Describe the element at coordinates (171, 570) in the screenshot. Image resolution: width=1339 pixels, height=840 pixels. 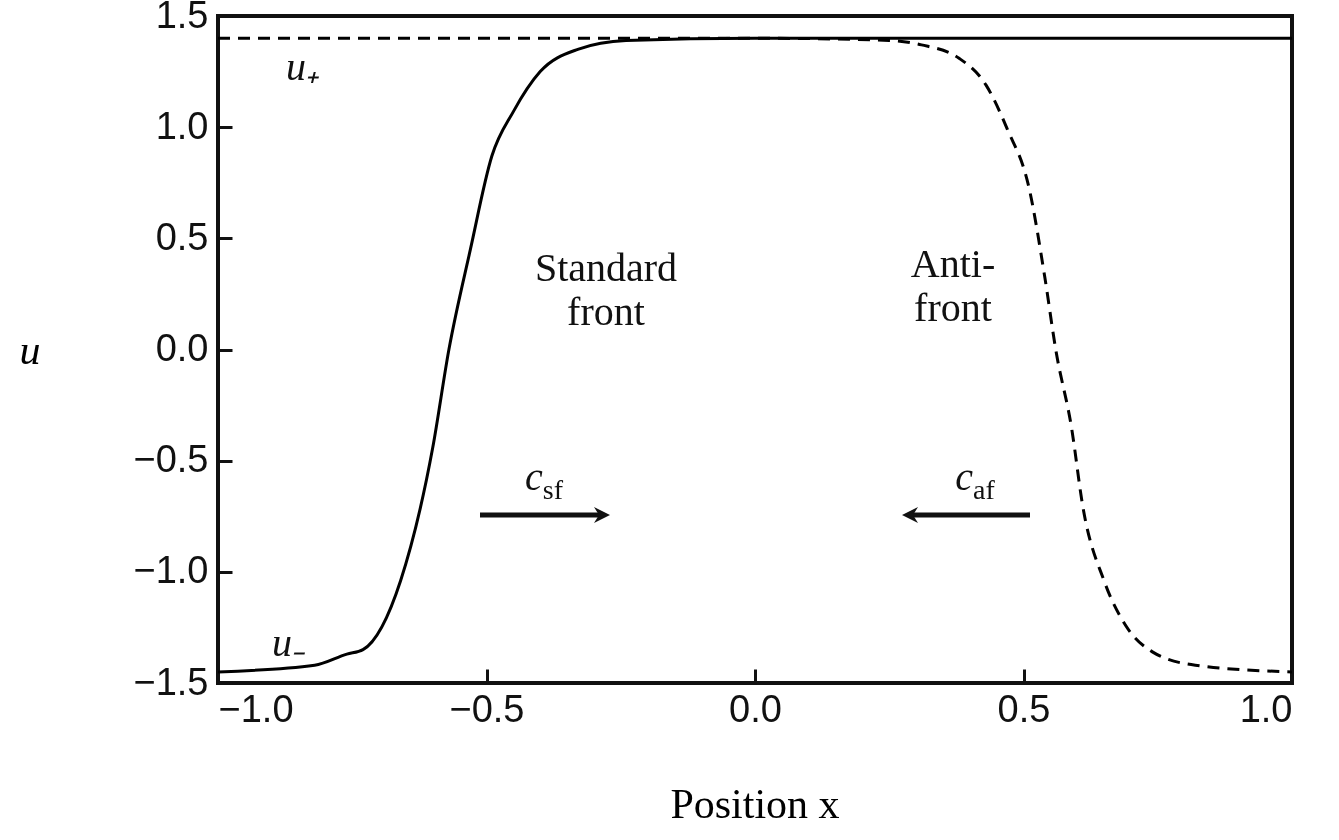
I see `y-tick-label: −1.0` at that location.